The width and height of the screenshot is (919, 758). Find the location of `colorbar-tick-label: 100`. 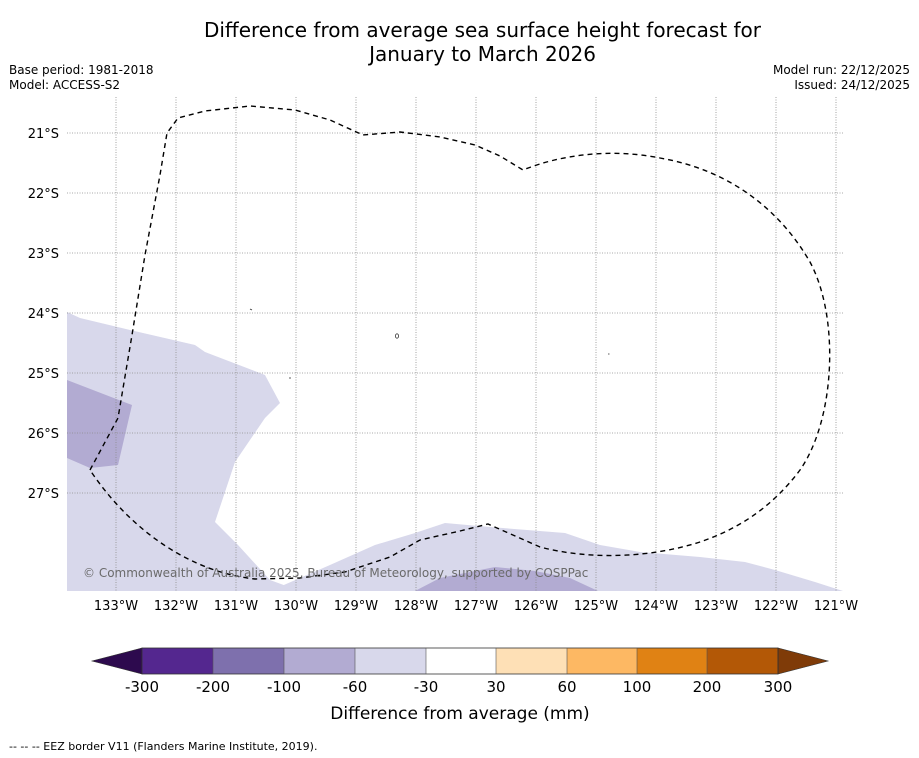

colorbar-tick-label: 100 is located at coordinates (637, 687).